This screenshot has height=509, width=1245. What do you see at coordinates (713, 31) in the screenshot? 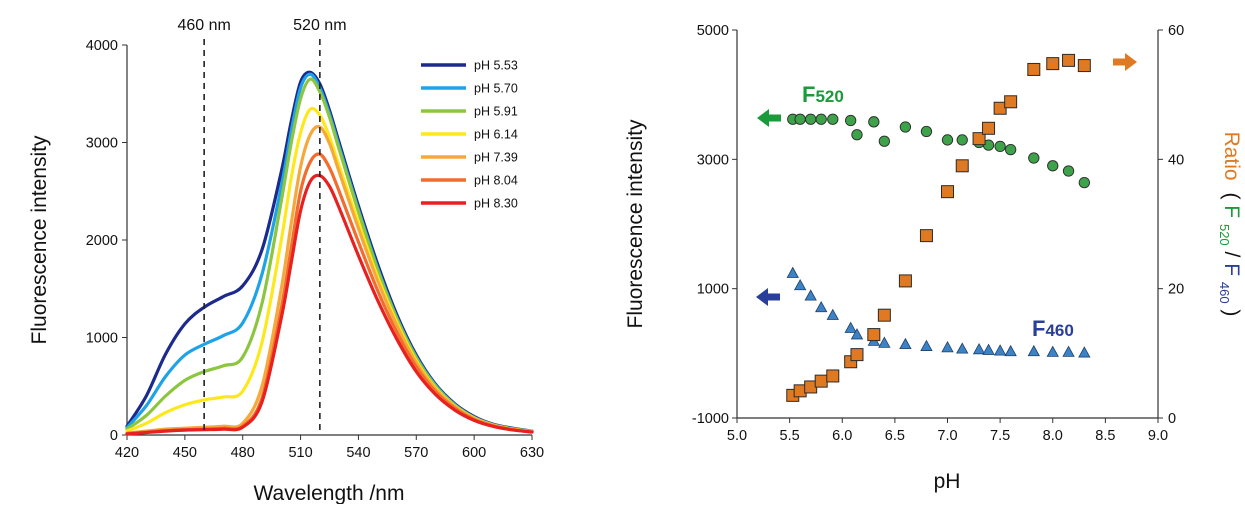
I see `ph-left-y-tick-label: 5000` at bounding box center [713, 31].